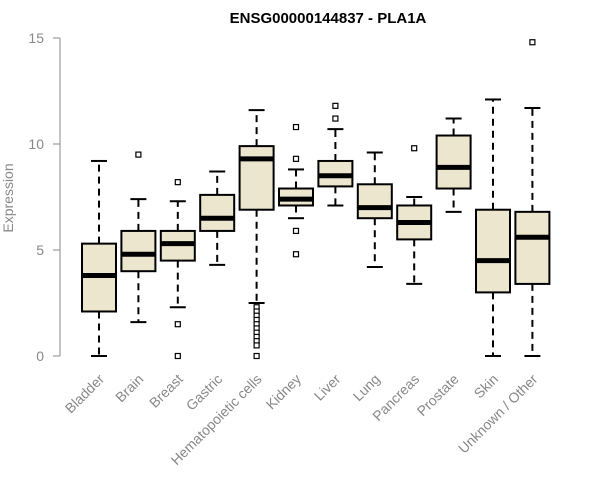 Image resolution: width=600 pixels, height=500 pixels. I want to click on x-tick-label: Kidney, so click(284, 392).